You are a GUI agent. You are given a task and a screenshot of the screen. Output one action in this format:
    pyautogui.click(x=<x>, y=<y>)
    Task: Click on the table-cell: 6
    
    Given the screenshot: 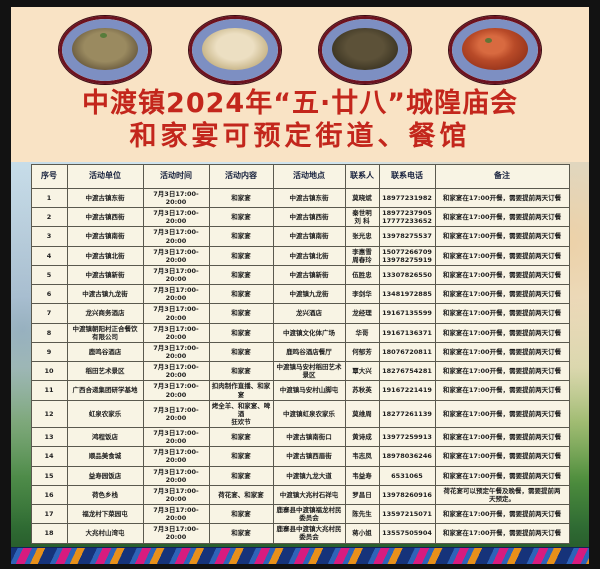 What is the action you would take?
    pyautogui.click(x=49, y=294)
    